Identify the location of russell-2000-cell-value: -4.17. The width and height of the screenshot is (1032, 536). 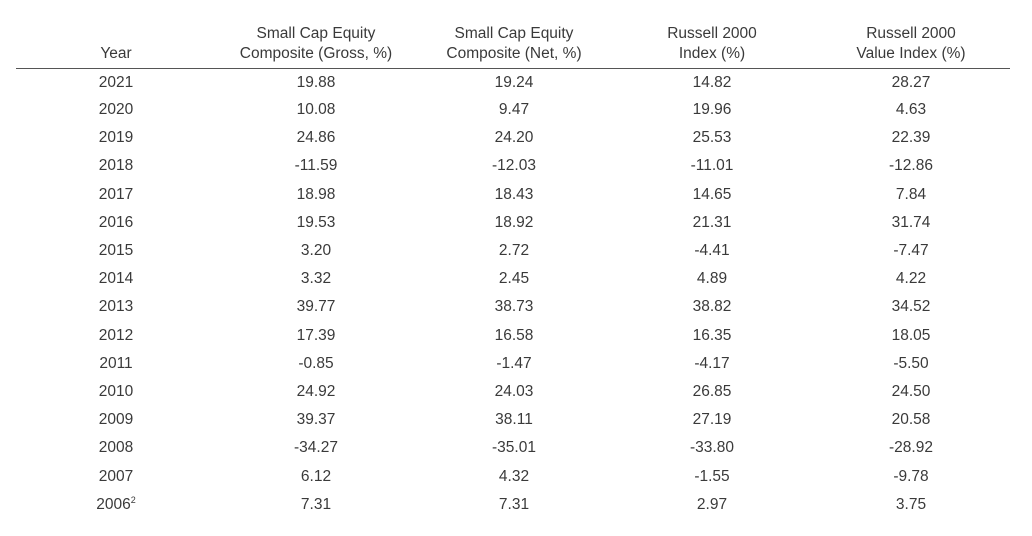
(712, 363).